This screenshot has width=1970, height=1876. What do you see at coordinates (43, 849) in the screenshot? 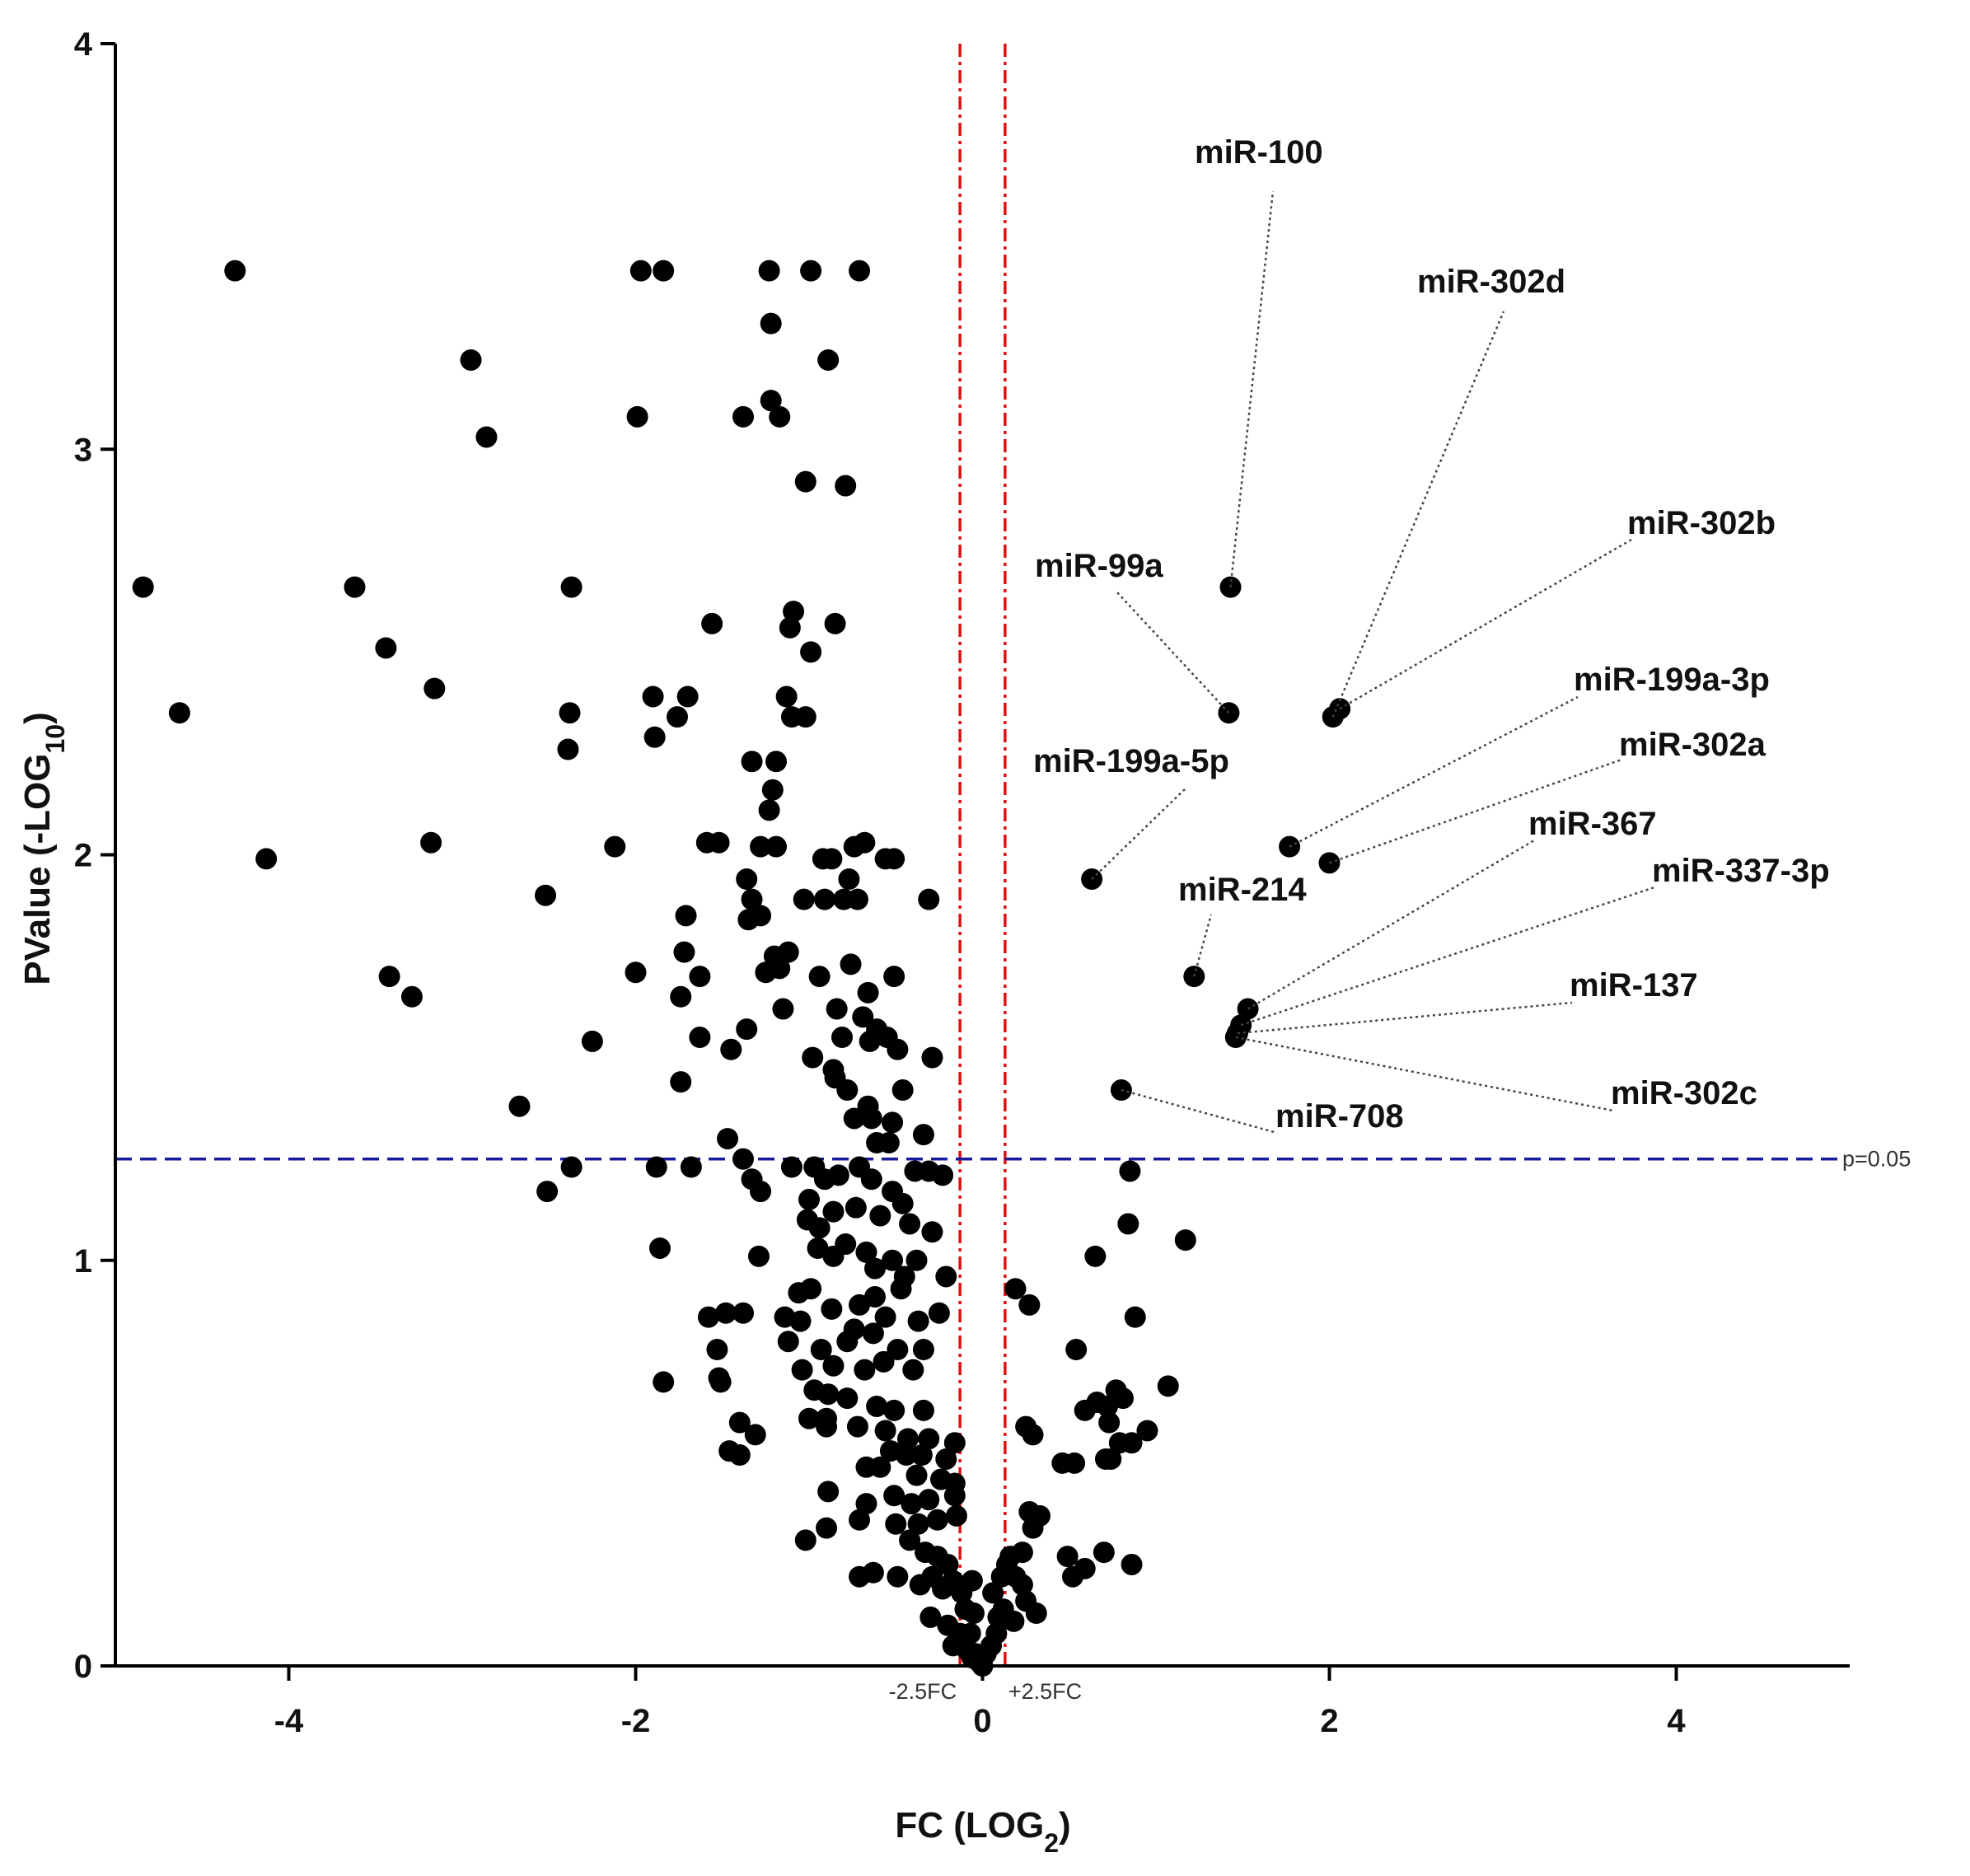
I see `y-axis-title: PValue (-LOG10)` at bounding box center [43, 849].